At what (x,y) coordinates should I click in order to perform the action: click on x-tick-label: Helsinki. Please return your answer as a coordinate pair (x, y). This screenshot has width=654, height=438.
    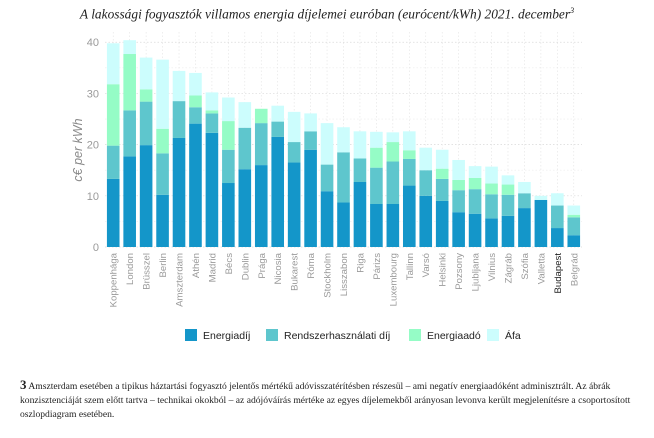
    Looking at the image, I should click on (443, 270).